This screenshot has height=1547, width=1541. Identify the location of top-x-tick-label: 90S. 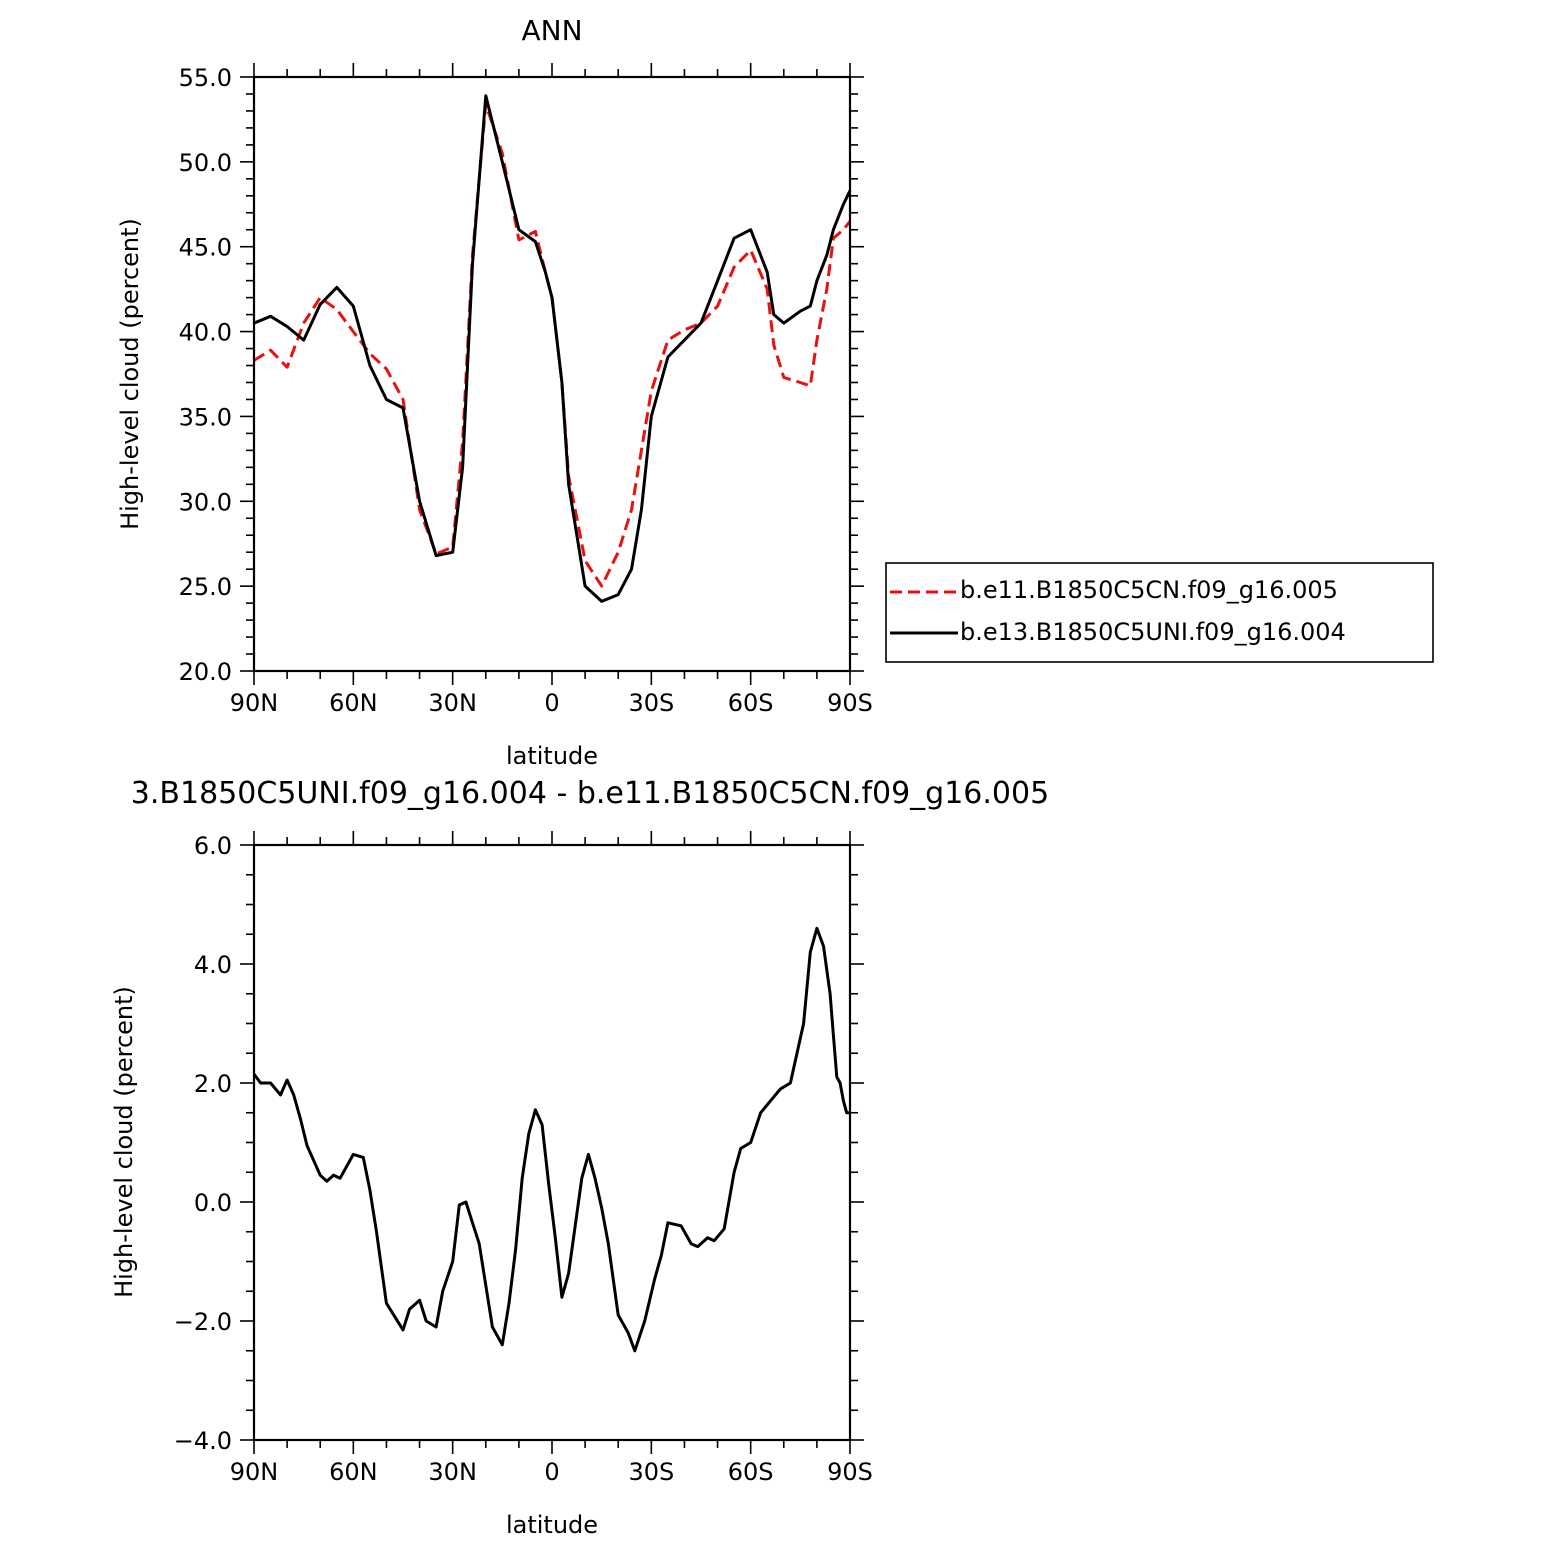
(850, 703).